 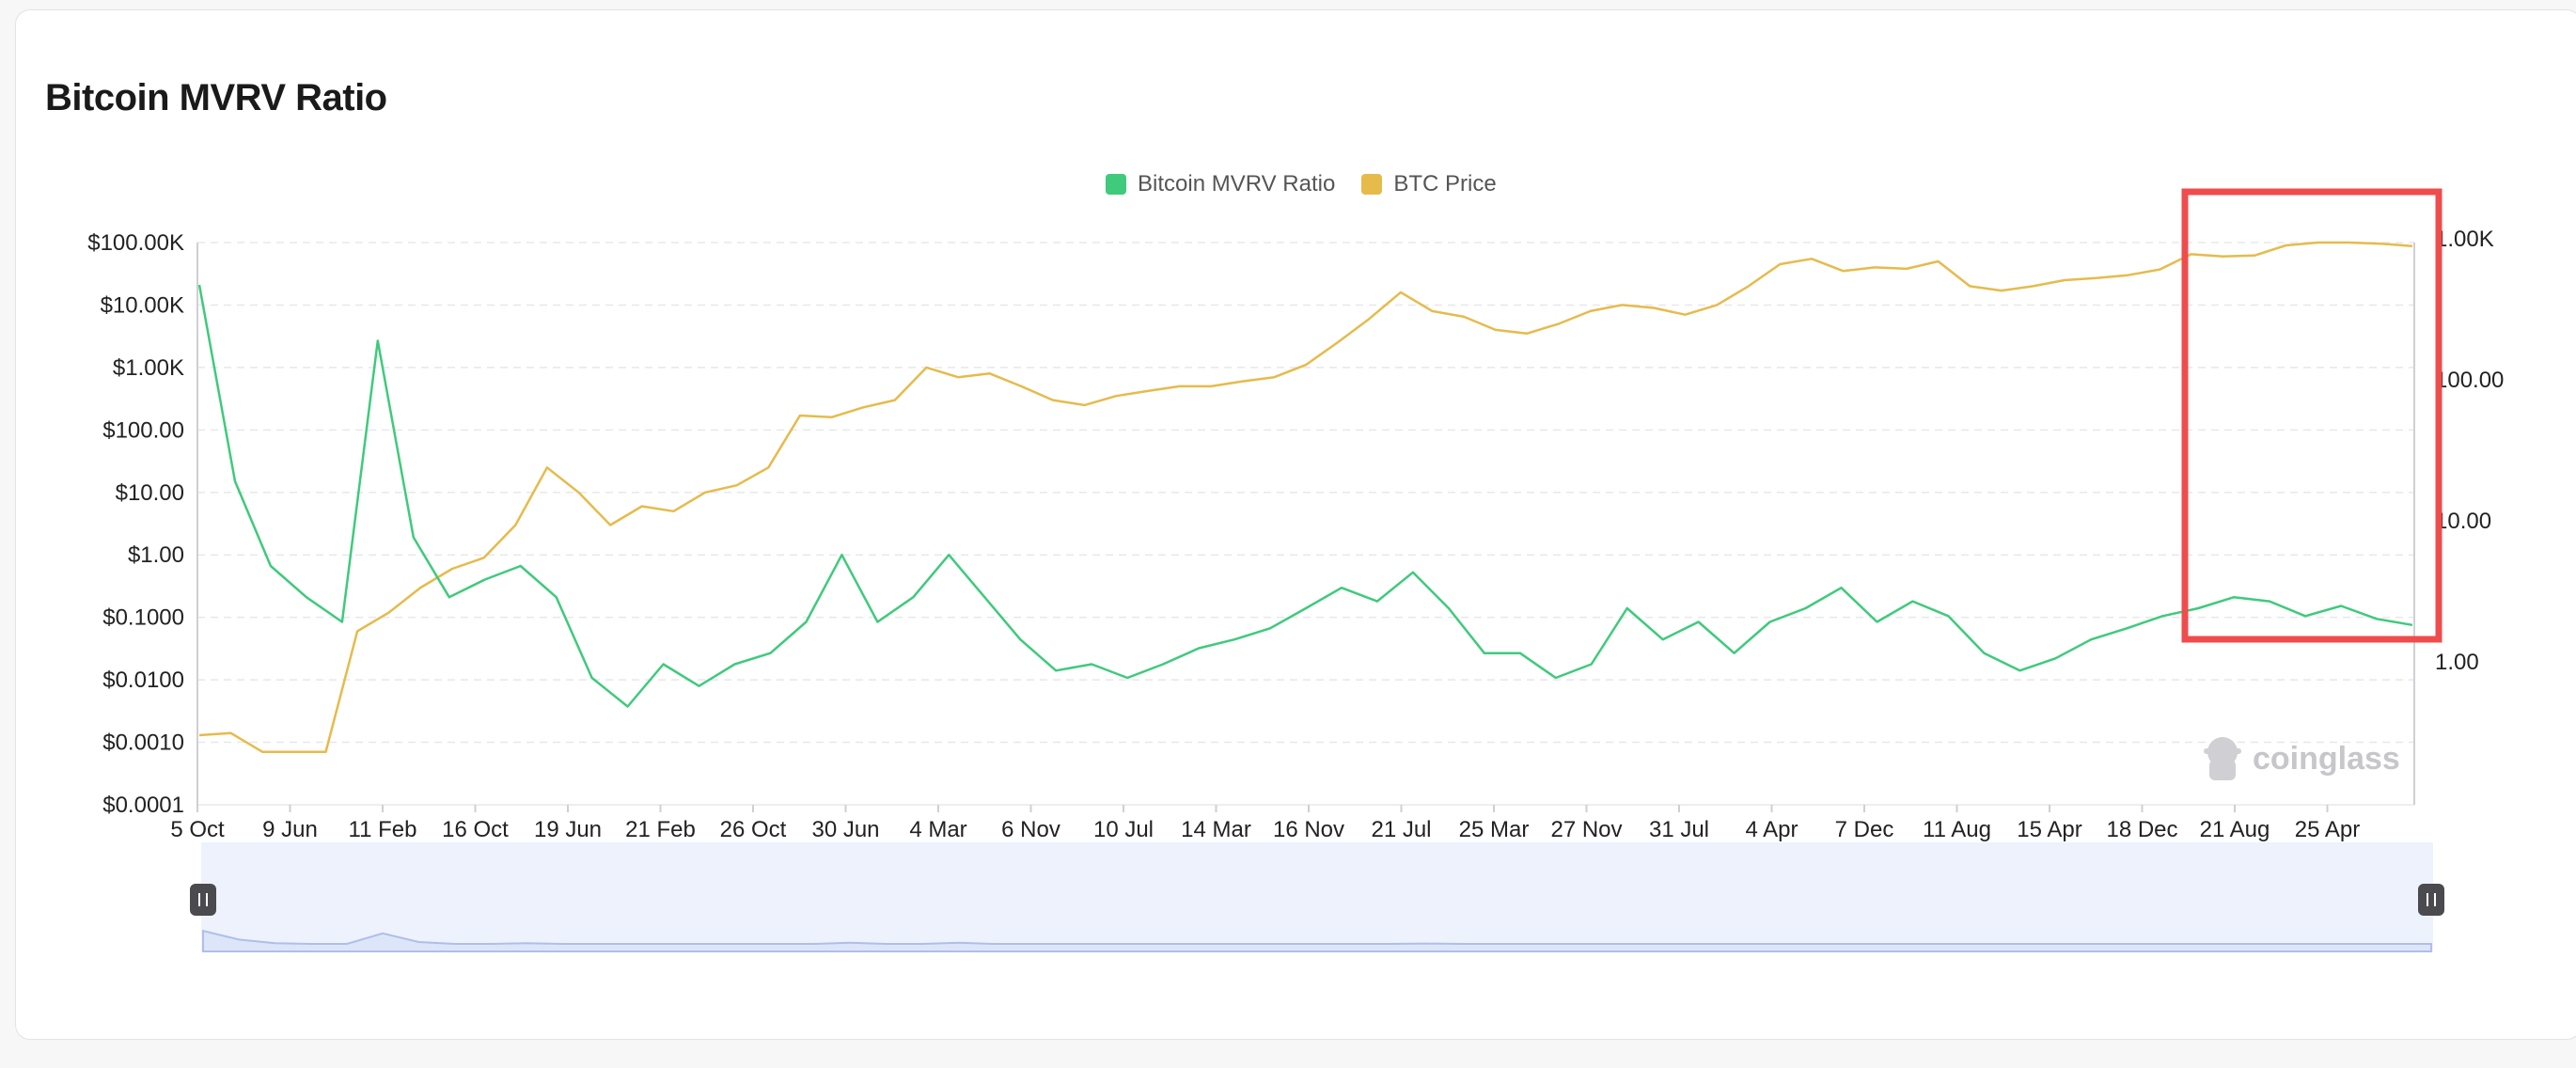 What do you see at coordinates (1123, 829) in the screenshot?
I see `x-tick-label: 10 Jul` at bounding box center [1123, 829].